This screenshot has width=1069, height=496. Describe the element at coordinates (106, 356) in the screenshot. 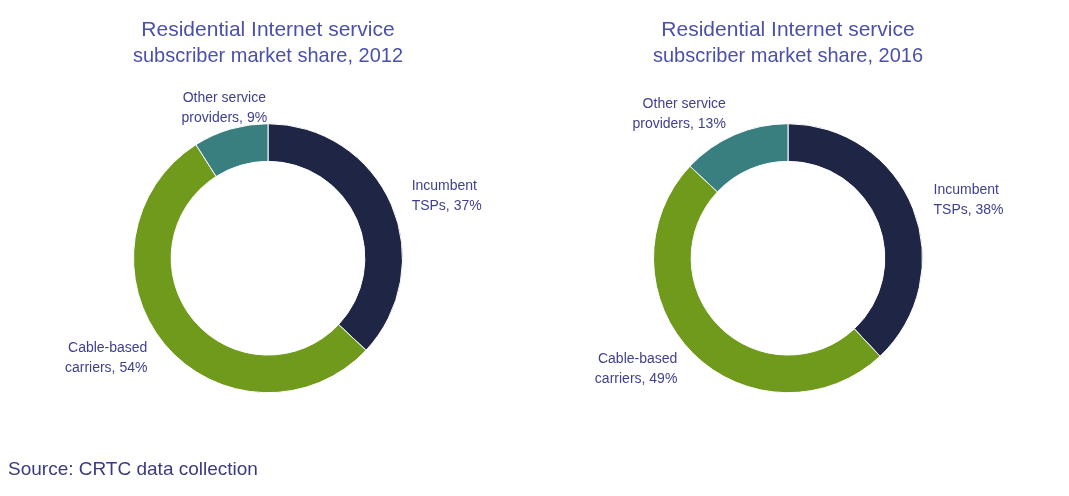

I see `slice-label: Cable-based carriers, 54%` at that location.